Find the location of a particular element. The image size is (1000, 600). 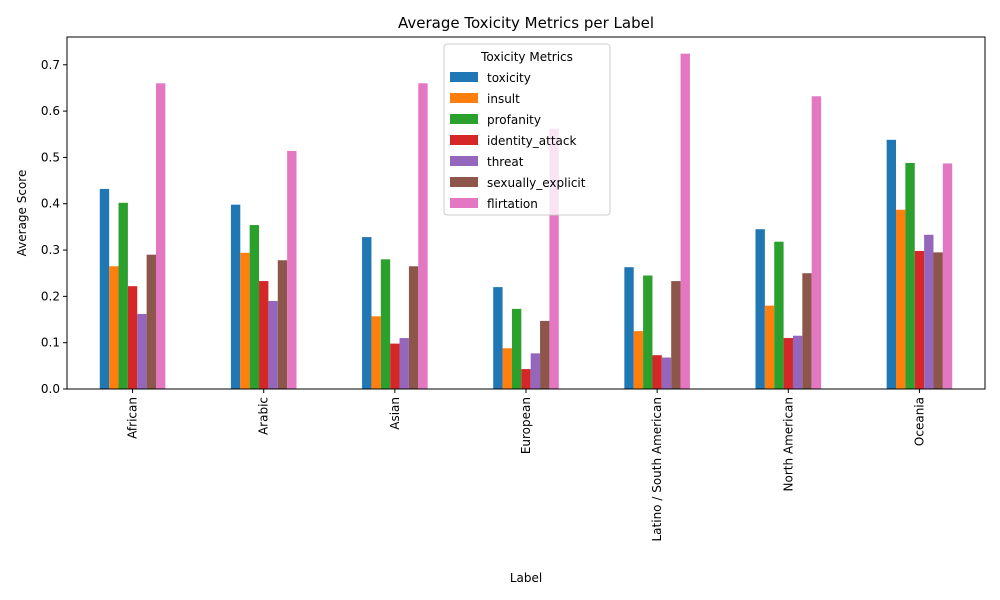

legend-box is located at coordinates (527, 129).